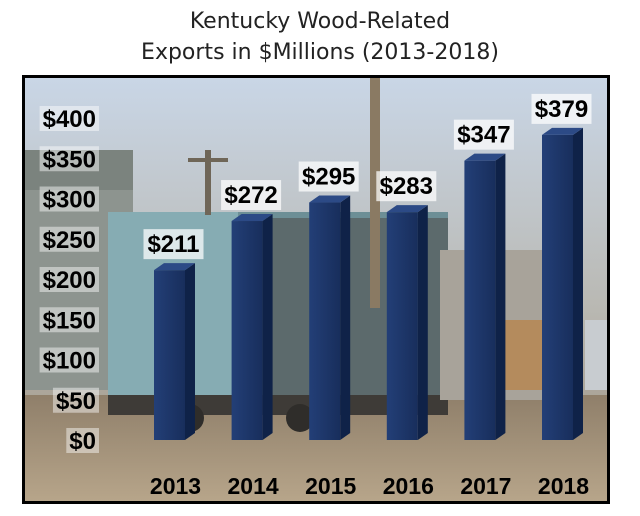 This screenshot has width=640, height=516. What do you see at coordinates (485, 486) in the screenshot?
I see `x-tick-label-2017: 2017` at bounding box center [485, 486].